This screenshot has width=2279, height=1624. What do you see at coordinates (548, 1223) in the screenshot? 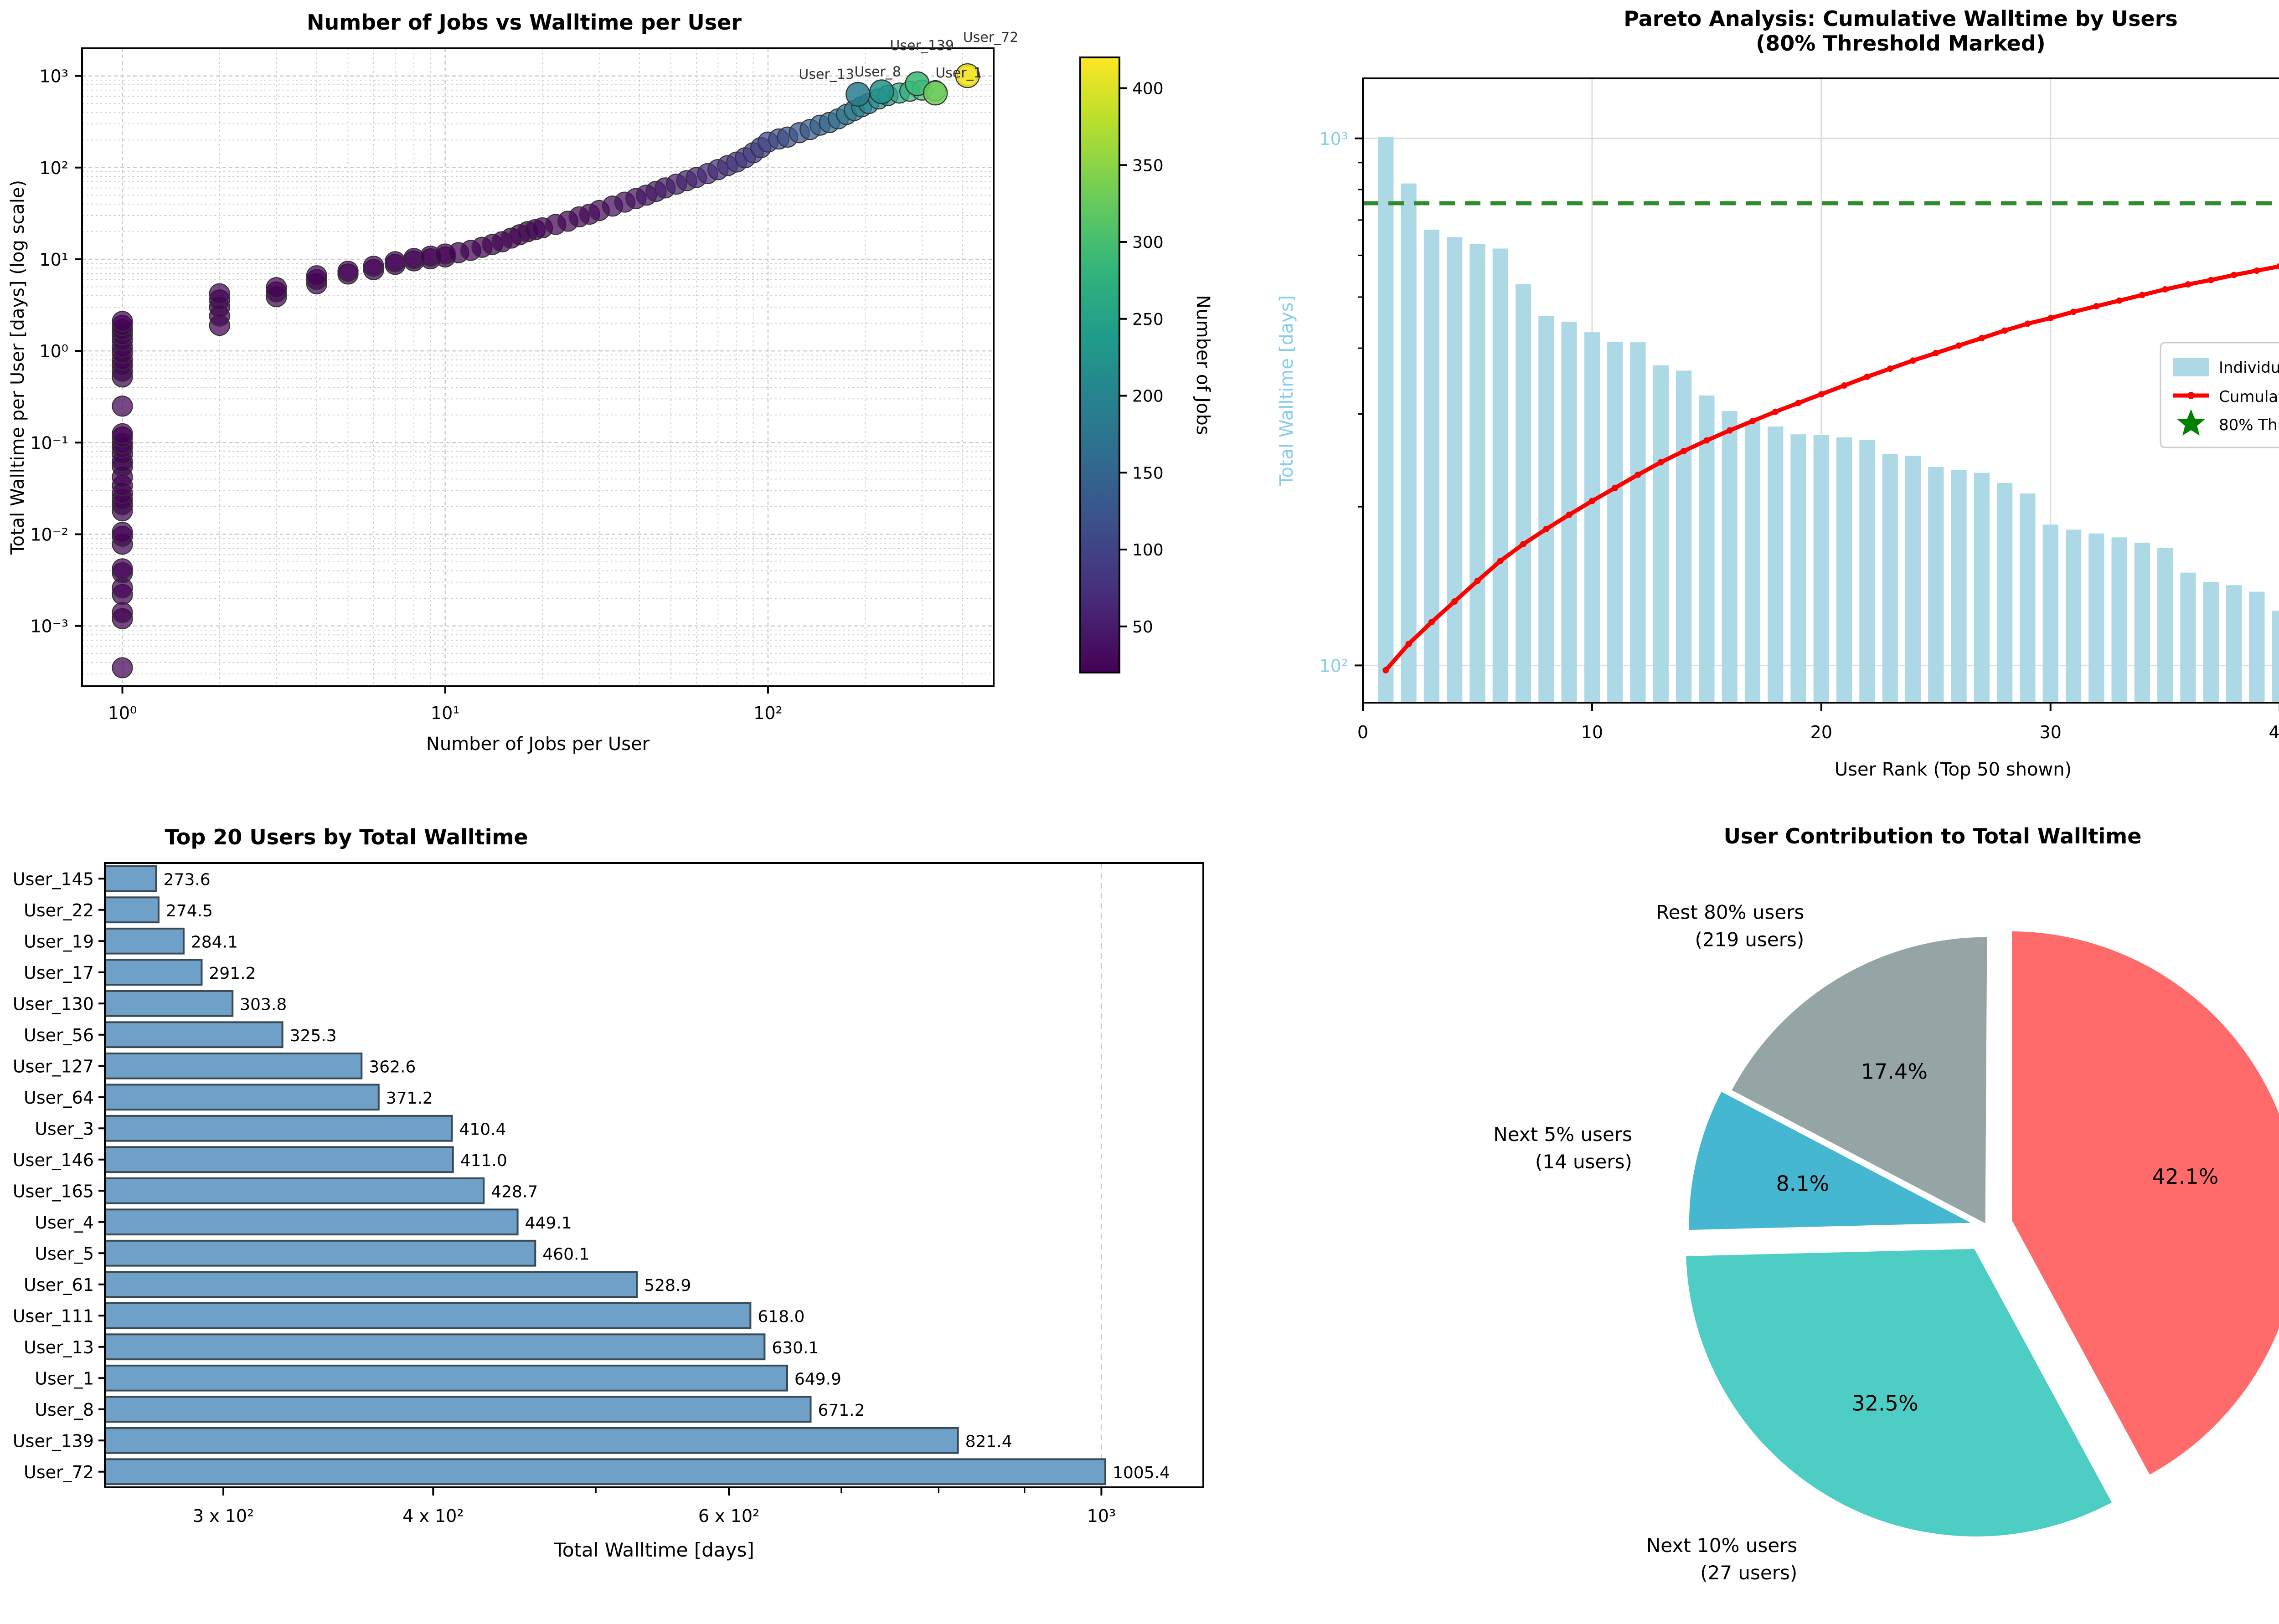
I see `bar-value-label: 449.1` at bounding box center [548, 1223].